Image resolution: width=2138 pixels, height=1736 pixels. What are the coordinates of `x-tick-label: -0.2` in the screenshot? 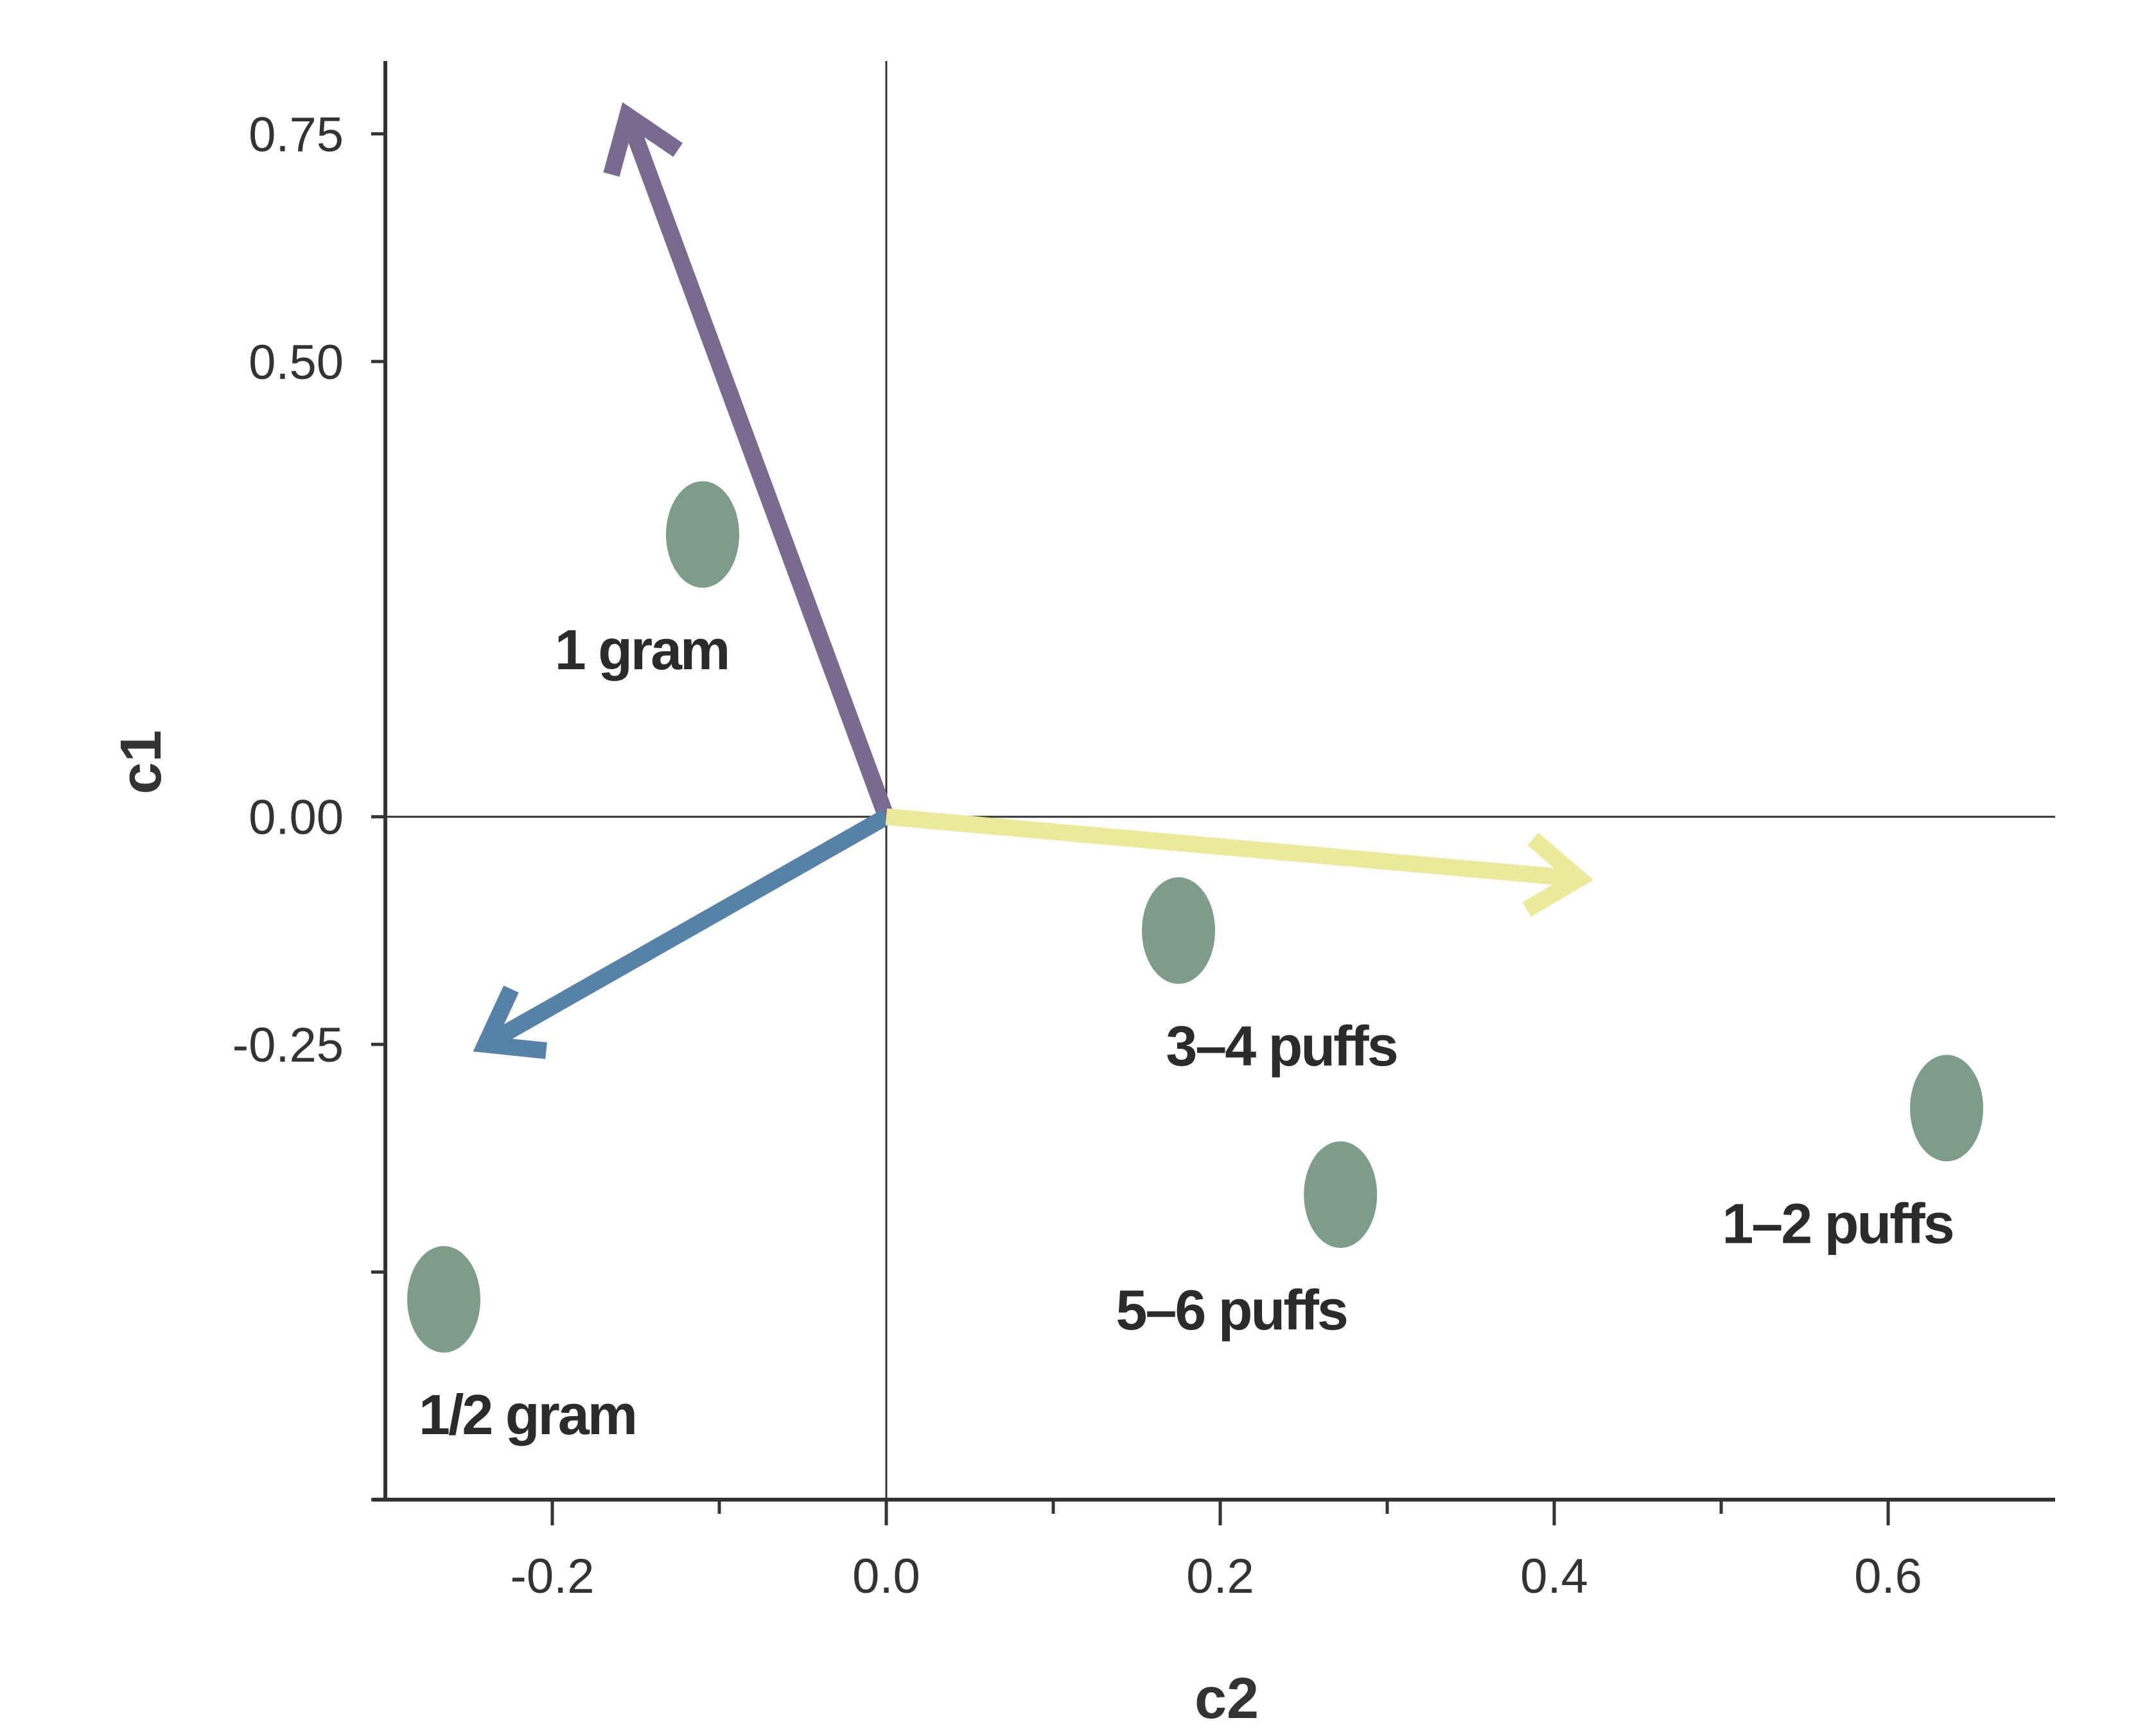 It's located at (553, 1576).